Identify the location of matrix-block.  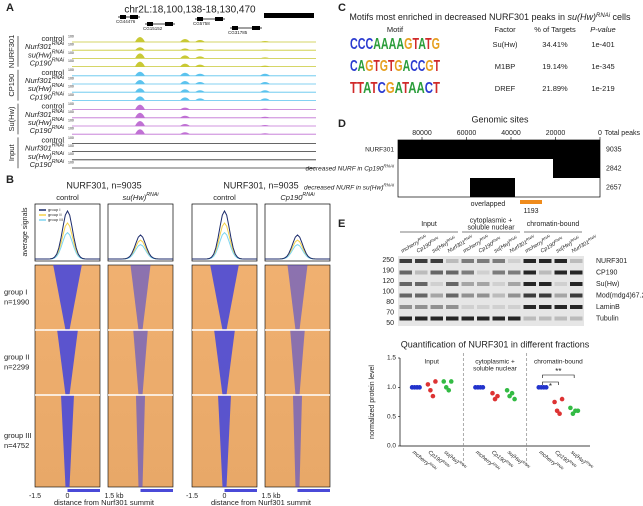
(576, 168).